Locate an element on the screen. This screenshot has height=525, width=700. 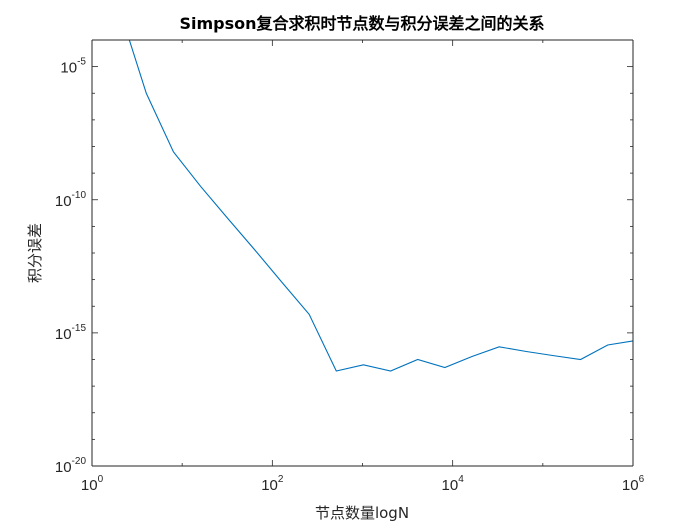
y-tick-label: 10-5 is located at coordinates (73, 67).